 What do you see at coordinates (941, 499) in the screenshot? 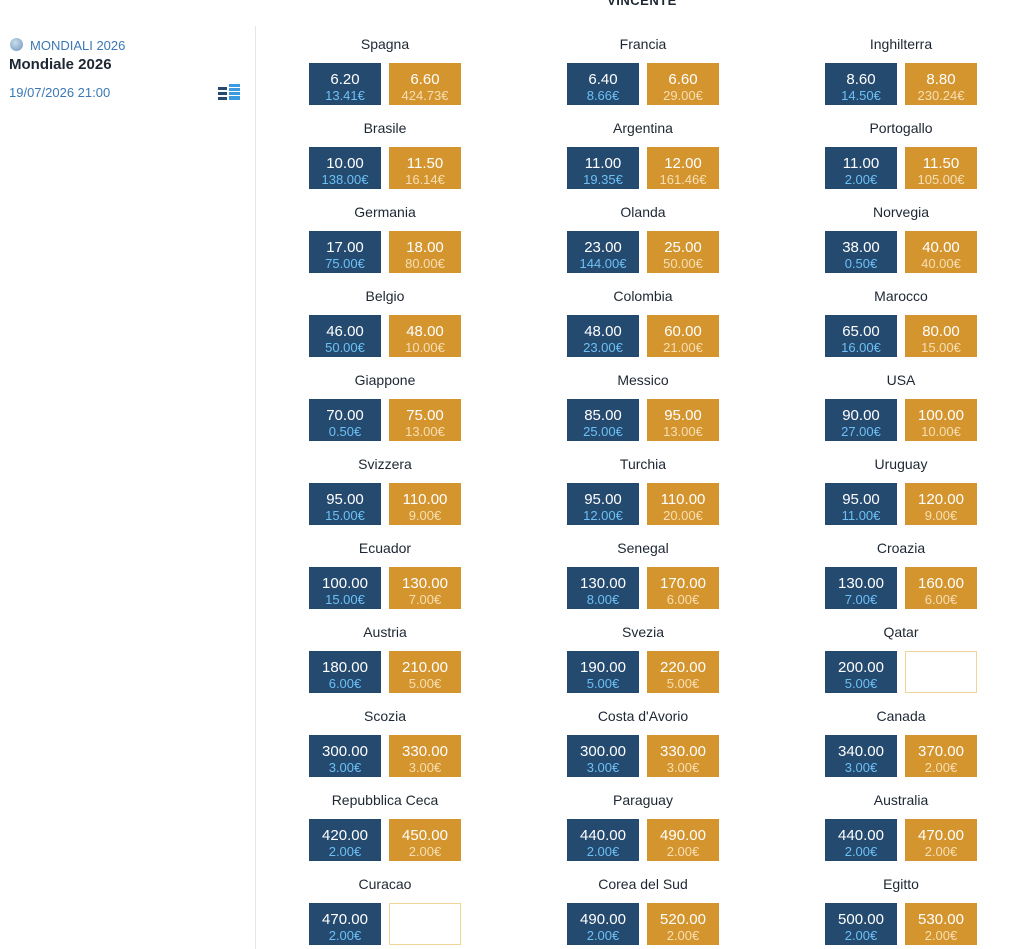
I see `odds: 120.00` at bounding box center [941, 499].